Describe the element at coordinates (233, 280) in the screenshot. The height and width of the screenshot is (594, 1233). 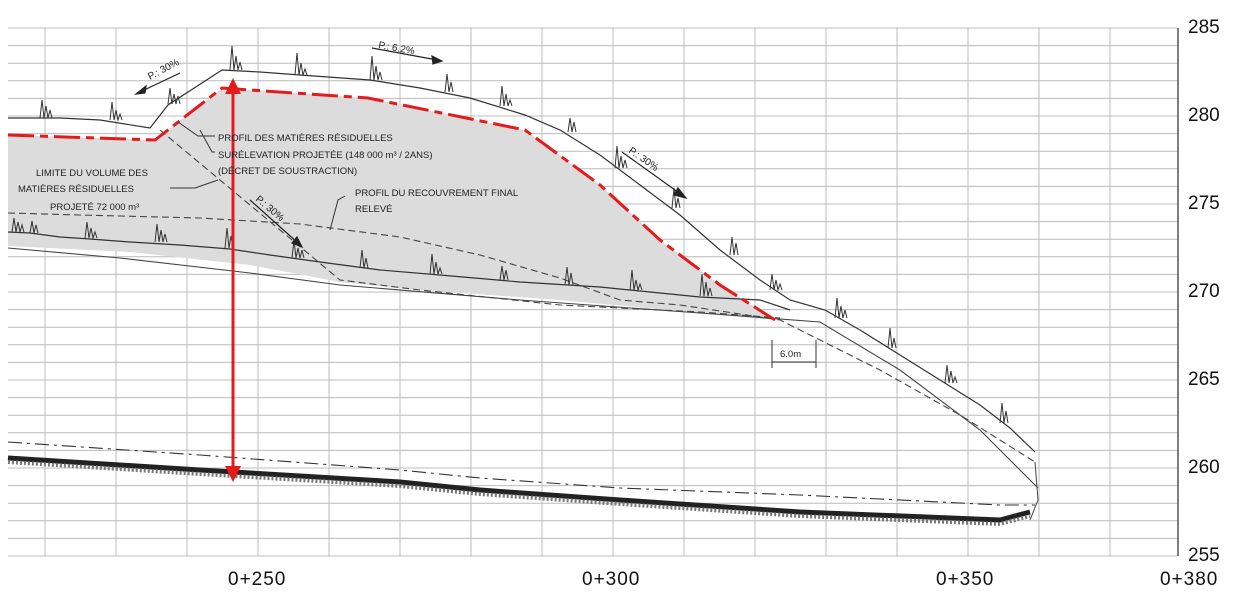
I see `height-measure-arrow` at that location.